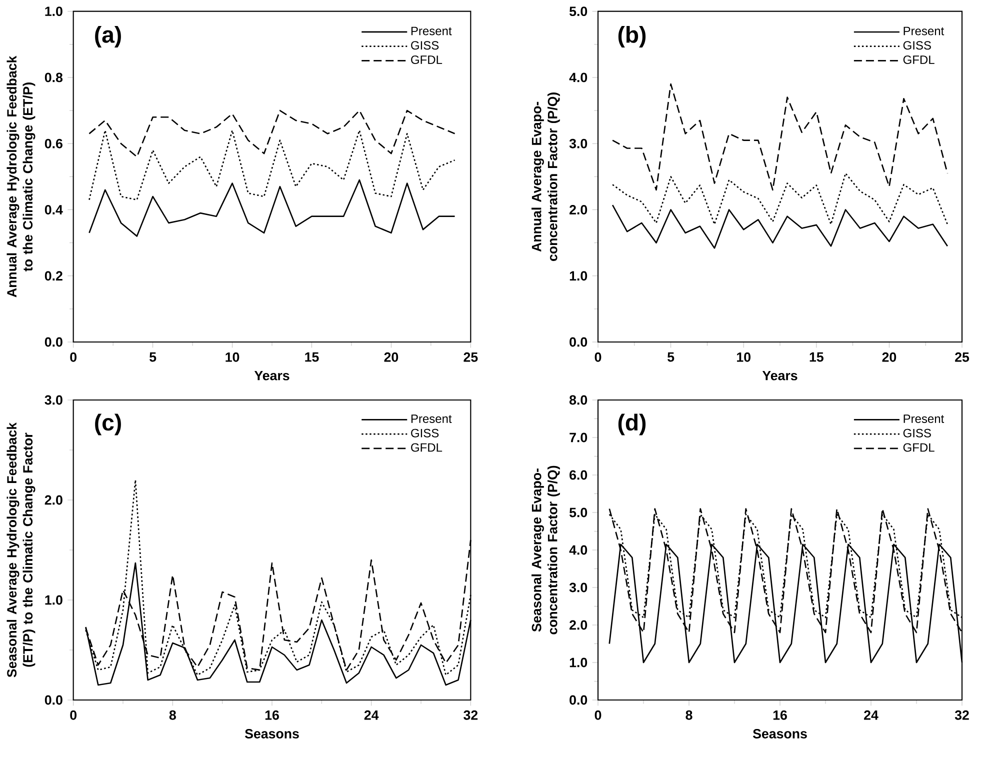  I want to click on text: (a), so click(108, 37).